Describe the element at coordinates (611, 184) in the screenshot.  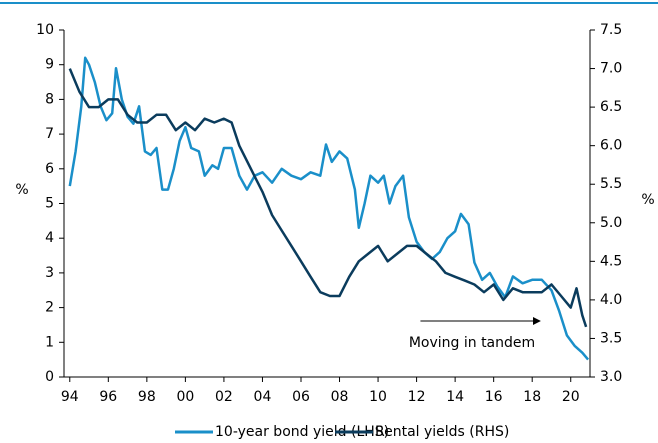
I see `y2-tick-label: 5.5` at that location.